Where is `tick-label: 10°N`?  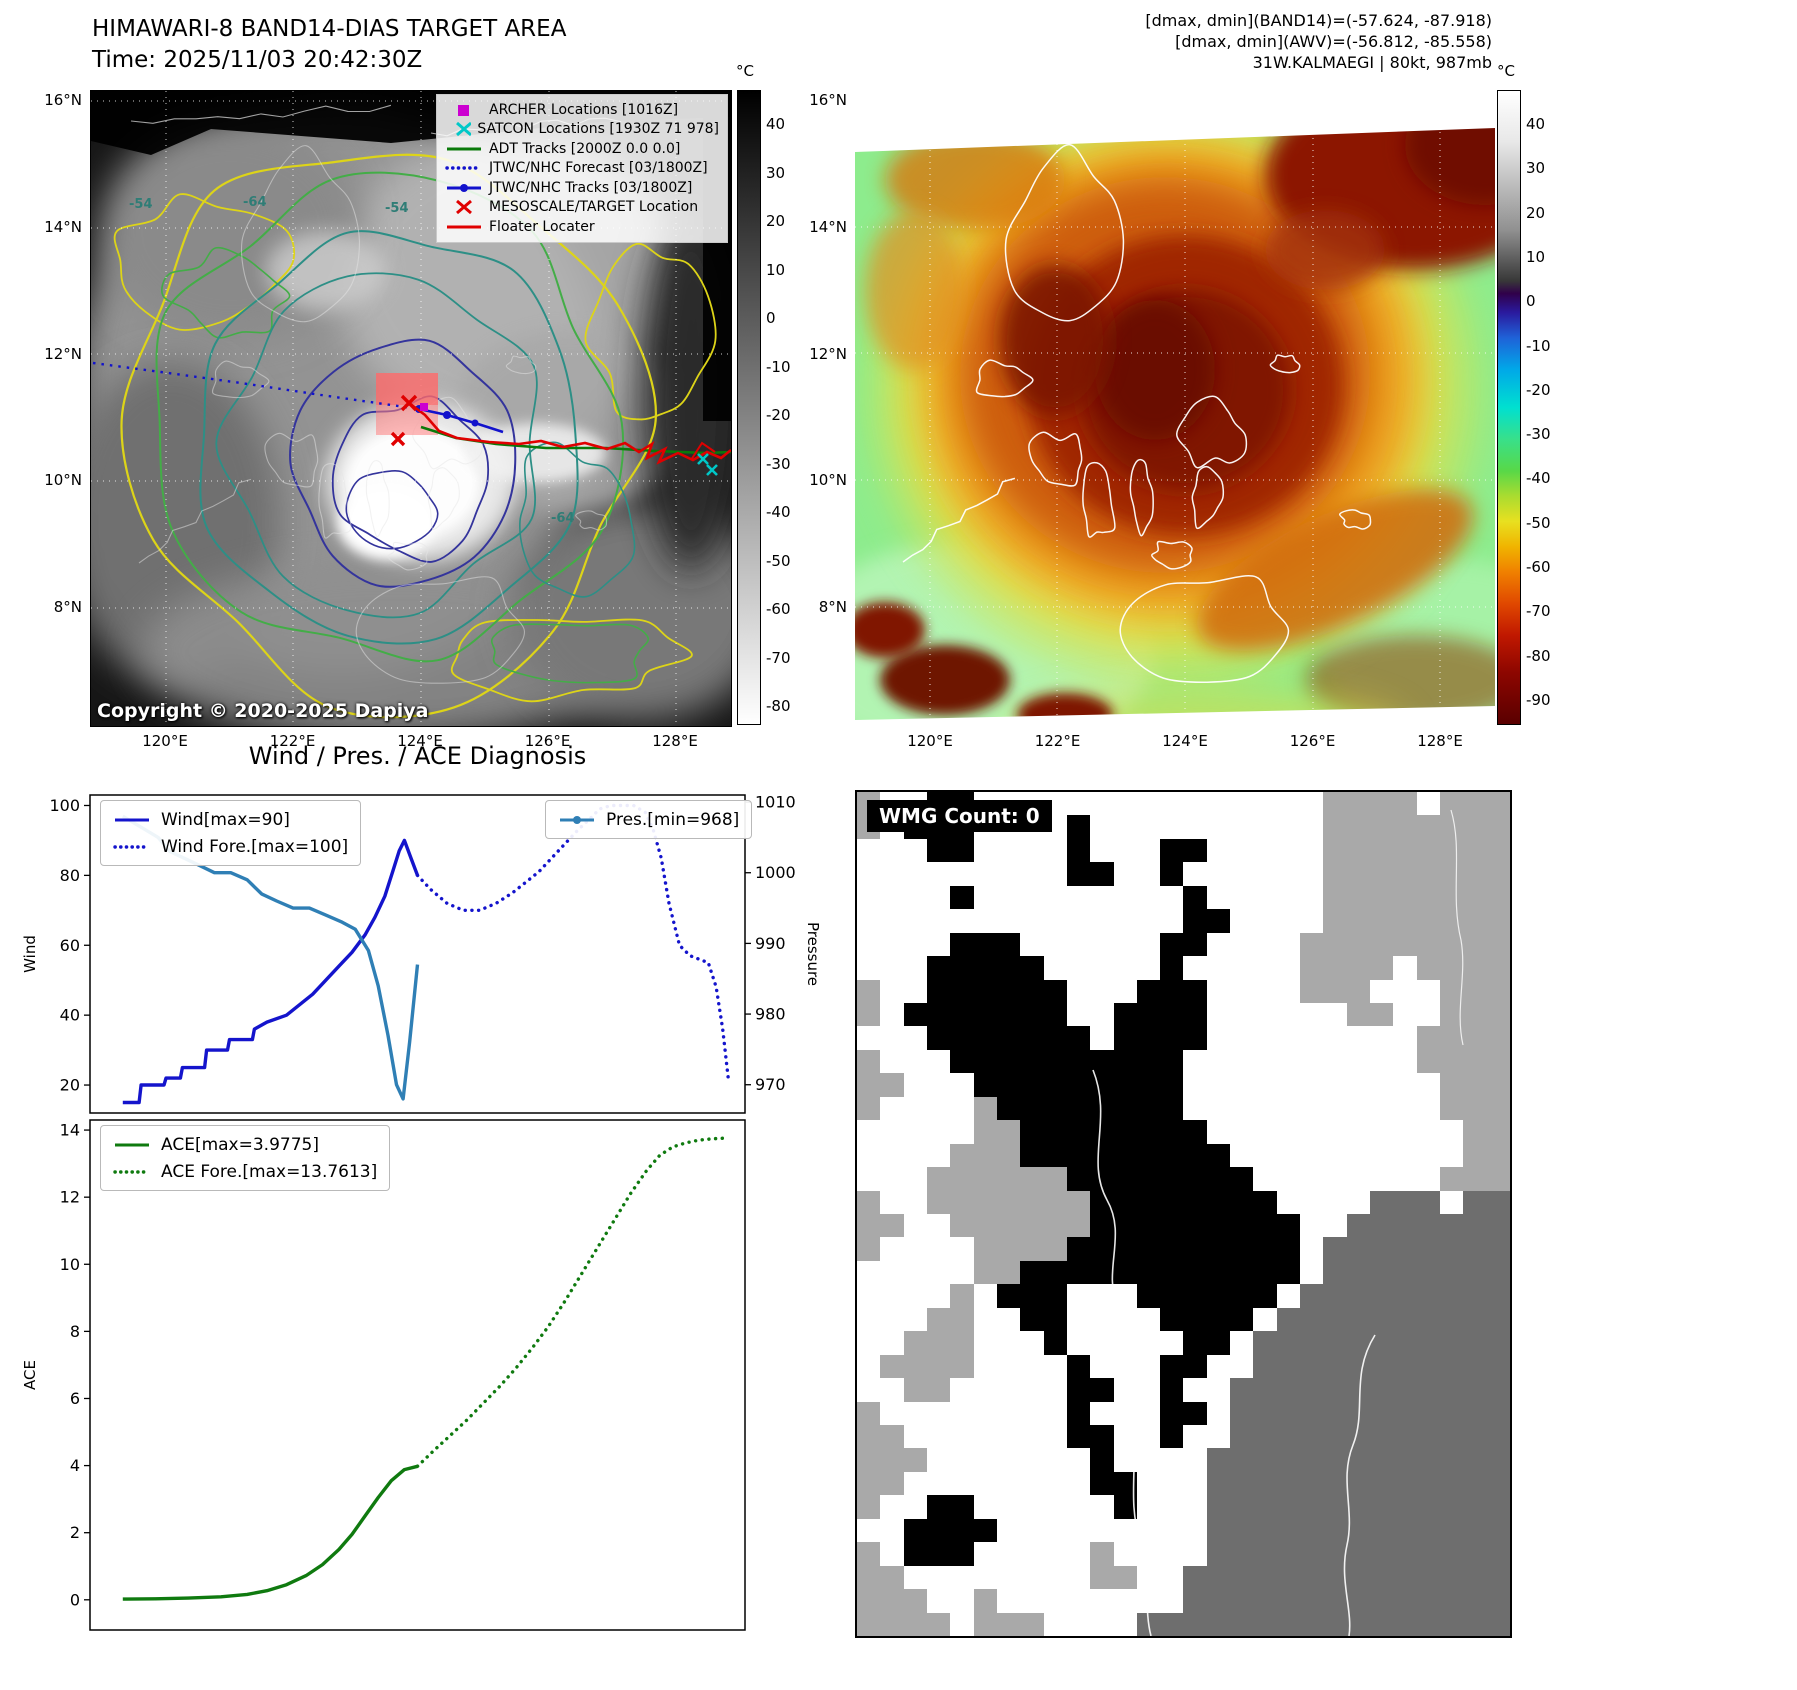 tick-label: 10°N is located at coordinates (828, 480).